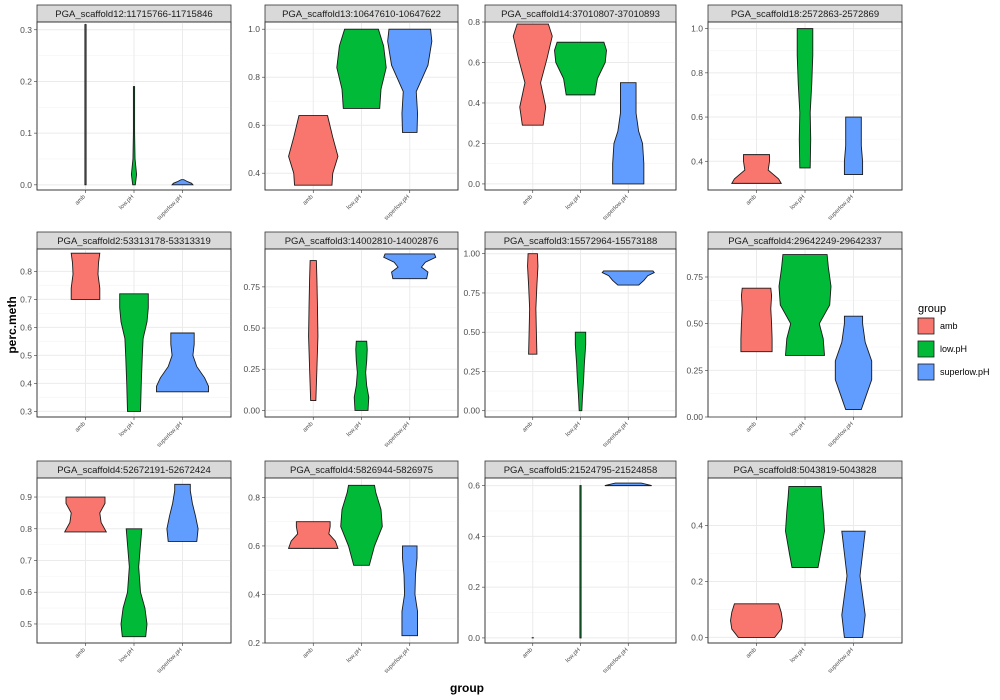  Describe the element at coordinates (134, 470) in the screenshot. I see `facet-title: PGA_scaffold4:52672191-52672424` at that location.